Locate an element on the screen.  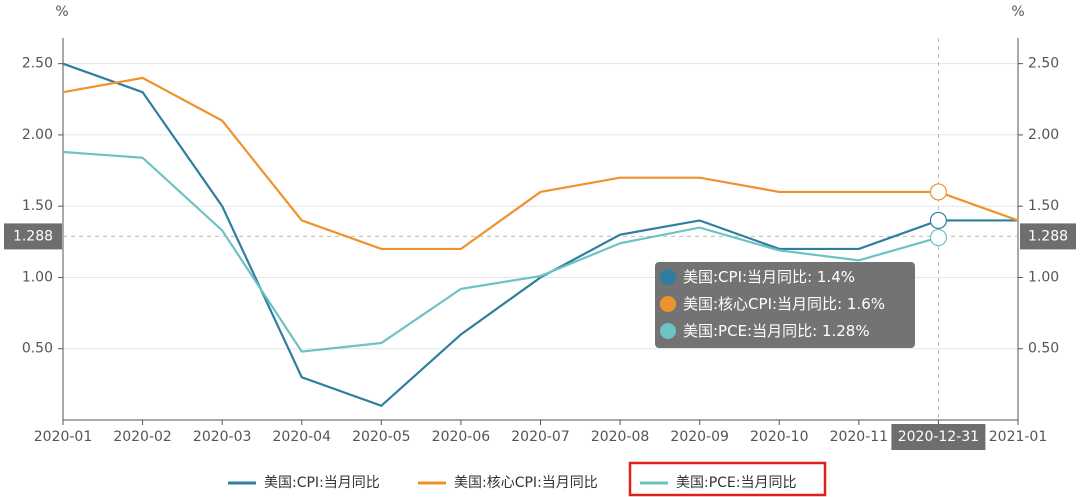
tooltip-item: 美国:核心CPI:当月同比: 1.6% is located at coordinates (784, 304).